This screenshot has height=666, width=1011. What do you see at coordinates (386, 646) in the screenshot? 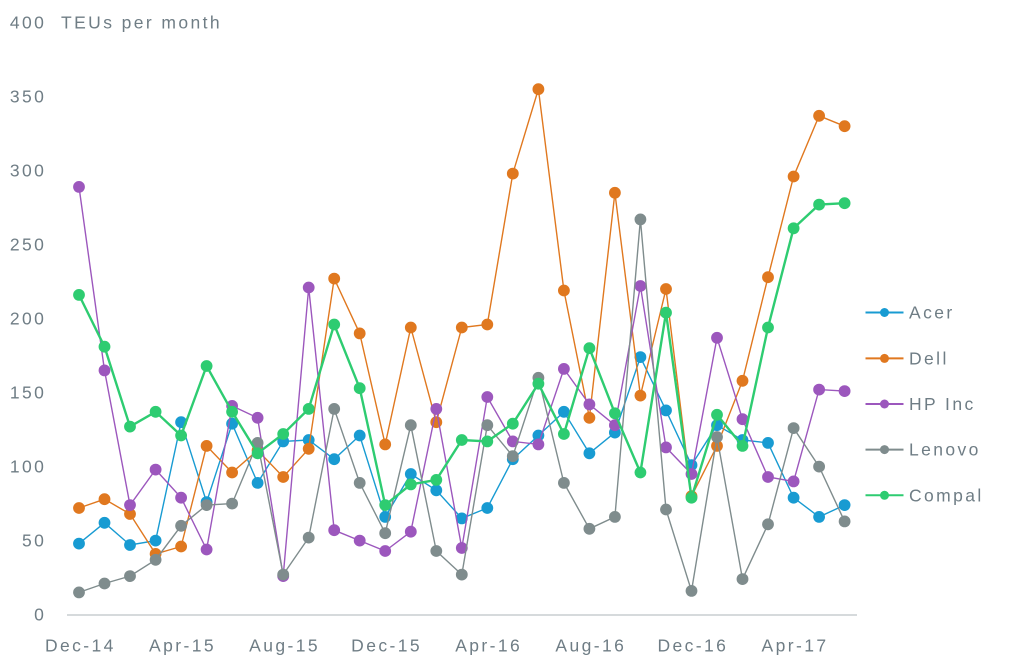
I see `svg-text: Dec-15` at bounding box center [386, 646].